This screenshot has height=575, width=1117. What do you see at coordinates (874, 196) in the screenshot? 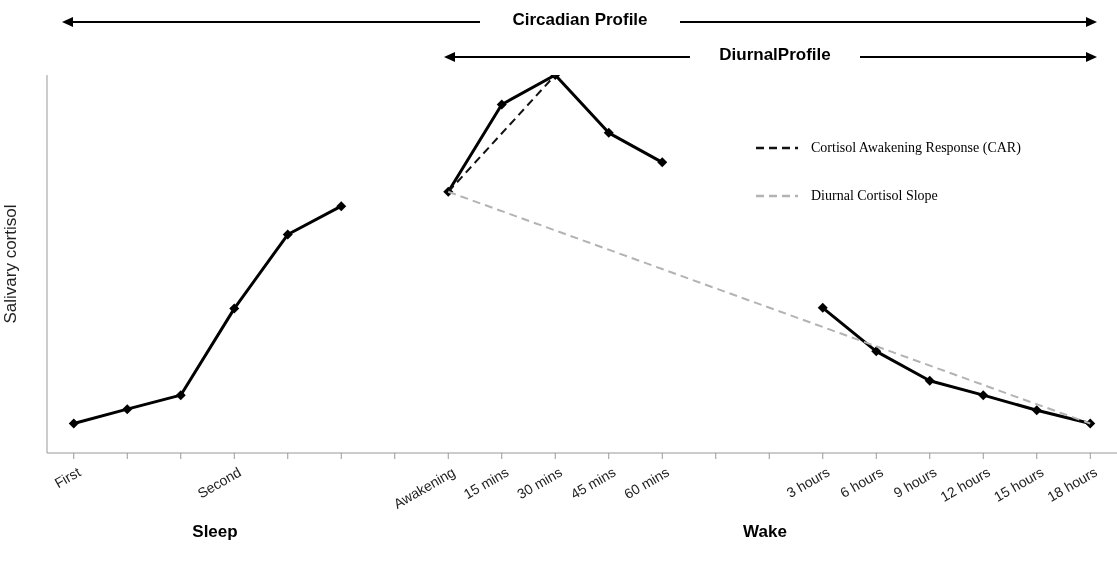
I see `legend-label: Diurnal Cortisol Slope` at bounding box center [874, 196].